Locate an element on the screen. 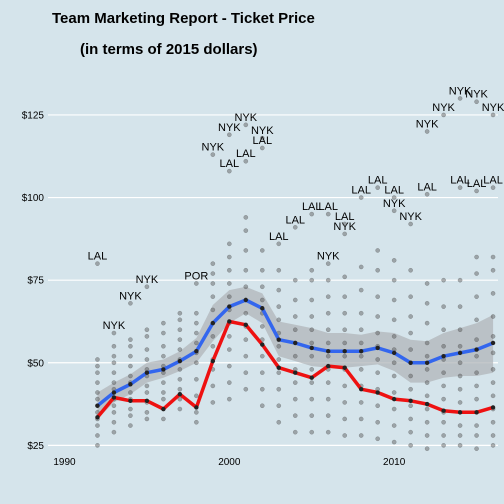 The image size is (504, 504). x-axis-tick-labels: 1990 2000 2010 is located at coordinates (229, 462).